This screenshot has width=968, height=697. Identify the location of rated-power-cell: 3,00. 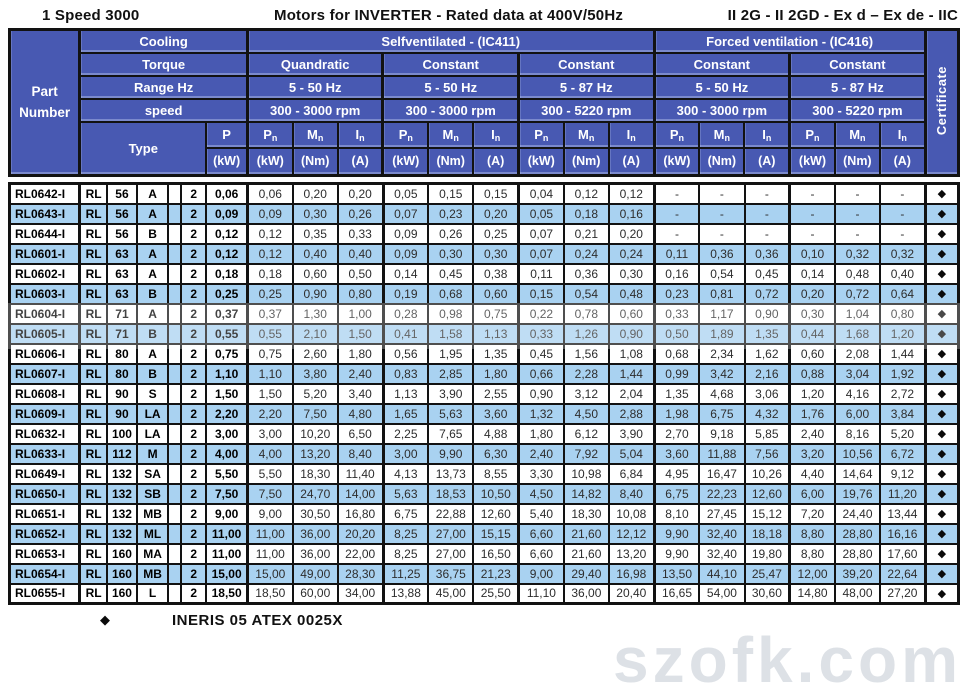
(227, 433).